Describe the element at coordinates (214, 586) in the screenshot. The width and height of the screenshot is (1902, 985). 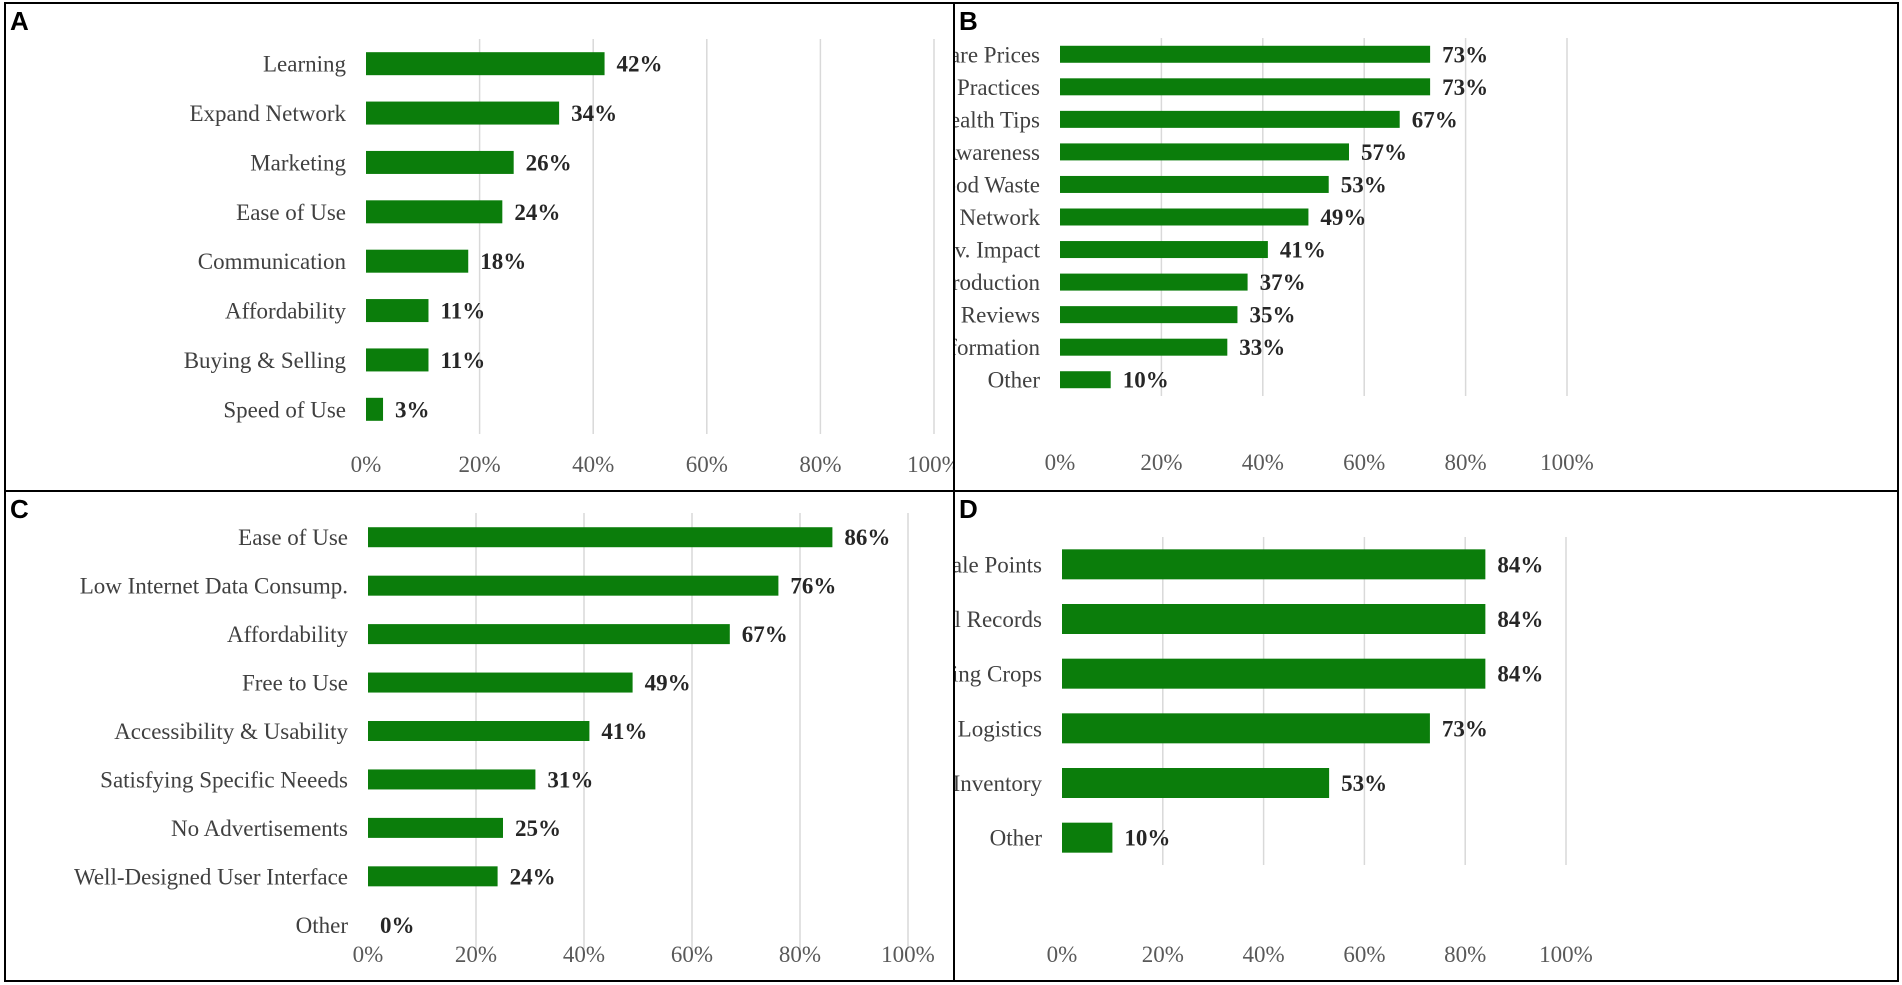
I see `category-label: Low Internet Data Consump.` at that location.